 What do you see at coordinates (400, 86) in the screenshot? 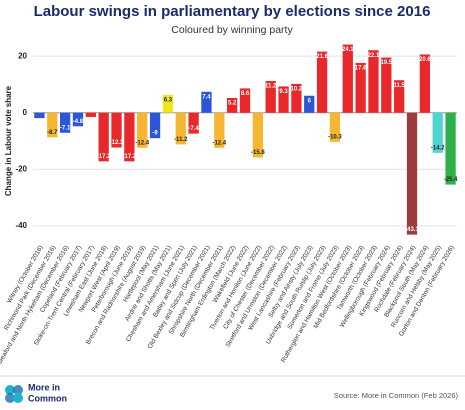
I see `data-label: 11.5` at bounding box center [400, 86].